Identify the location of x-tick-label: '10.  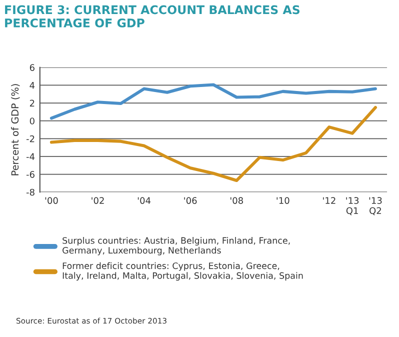
(283, 200).